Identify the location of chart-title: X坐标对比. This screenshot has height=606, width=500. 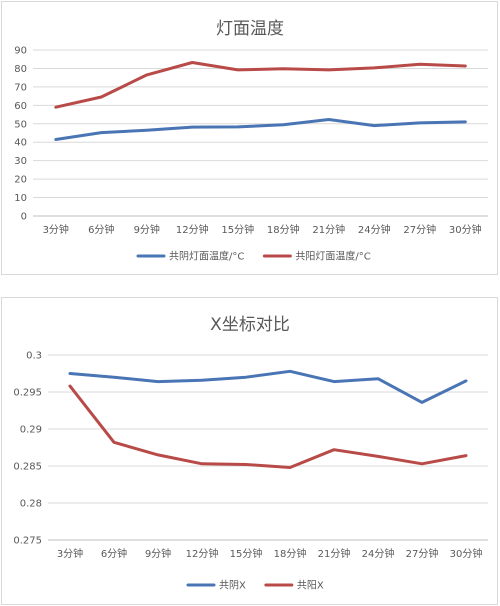
(250, 325).